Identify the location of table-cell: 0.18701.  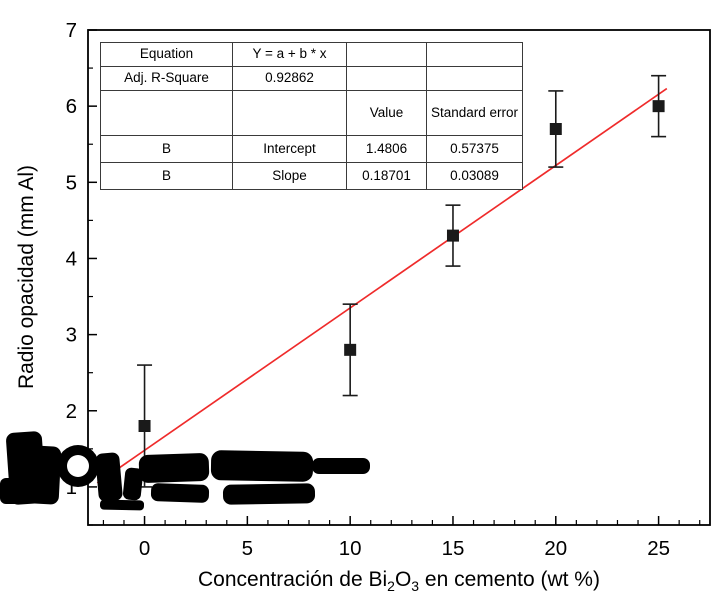
(386, 176).